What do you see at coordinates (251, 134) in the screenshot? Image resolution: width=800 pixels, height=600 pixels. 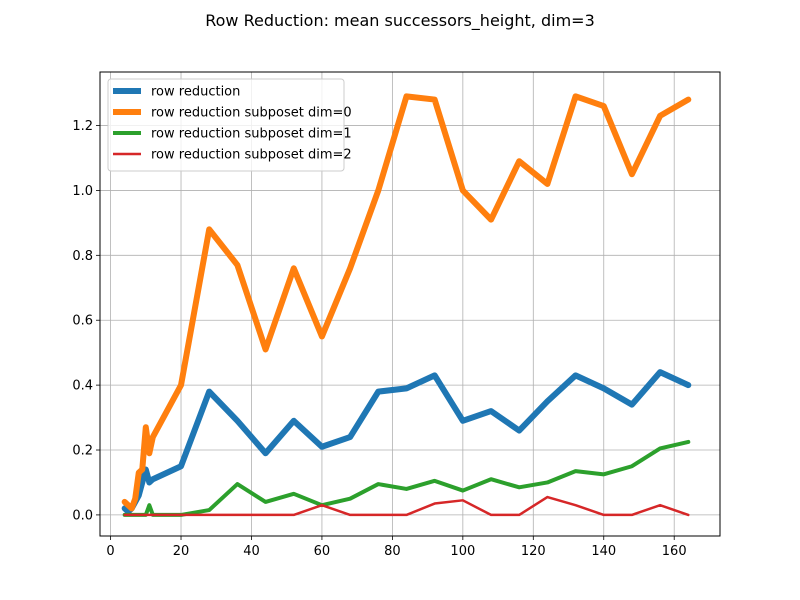 I see `legend-label-3: row reduction subposet dim=1` at bounding box center [251, 134].